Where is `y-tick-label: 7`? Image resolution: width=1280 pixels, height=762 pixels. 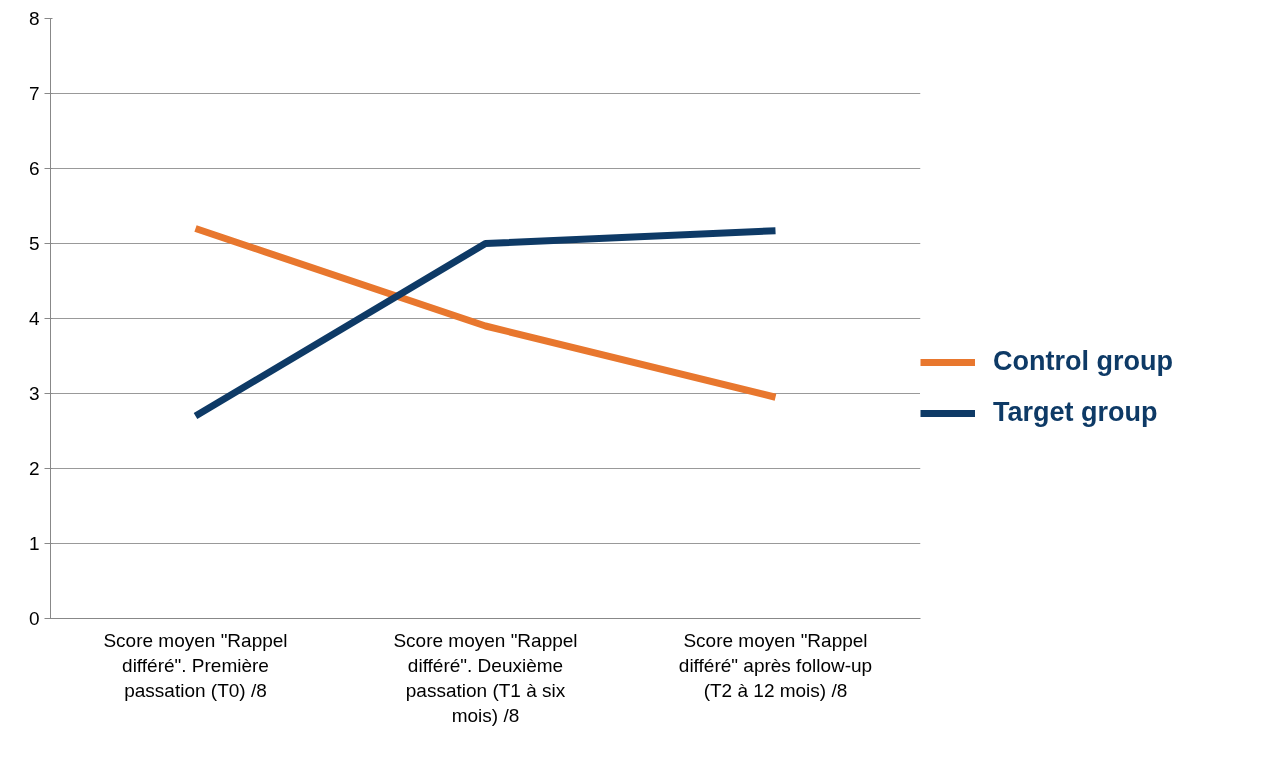
y-tick-label: 7 is located at coordinates (34, 93).